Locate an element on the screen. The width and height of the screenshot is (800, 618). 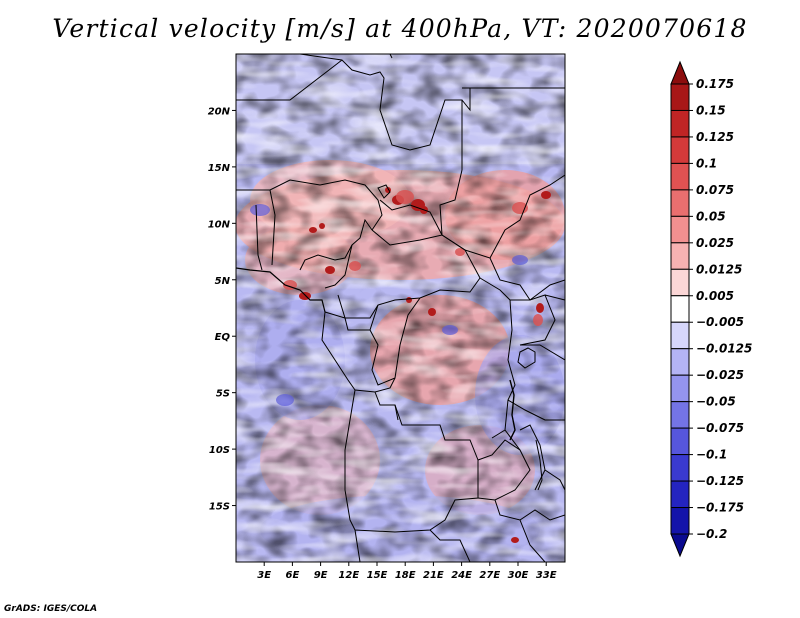
lat-tick-label: 20N is located at coordinates (219, 111).